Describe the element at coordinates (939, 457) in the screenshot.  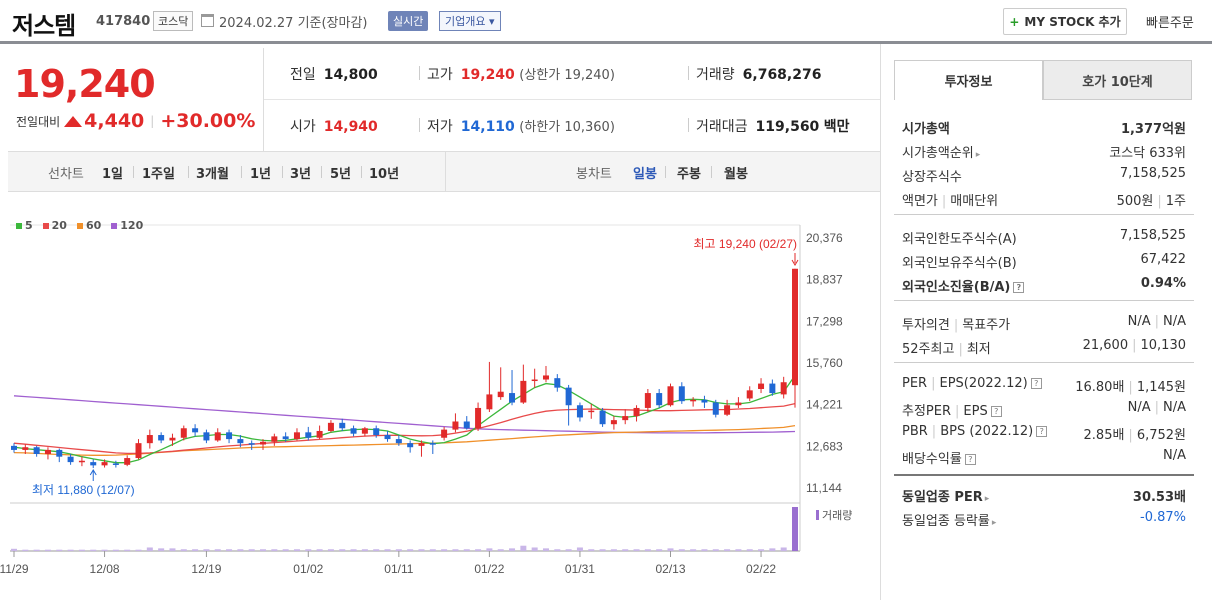
I see `info-label: 배당수익률?` at that location.